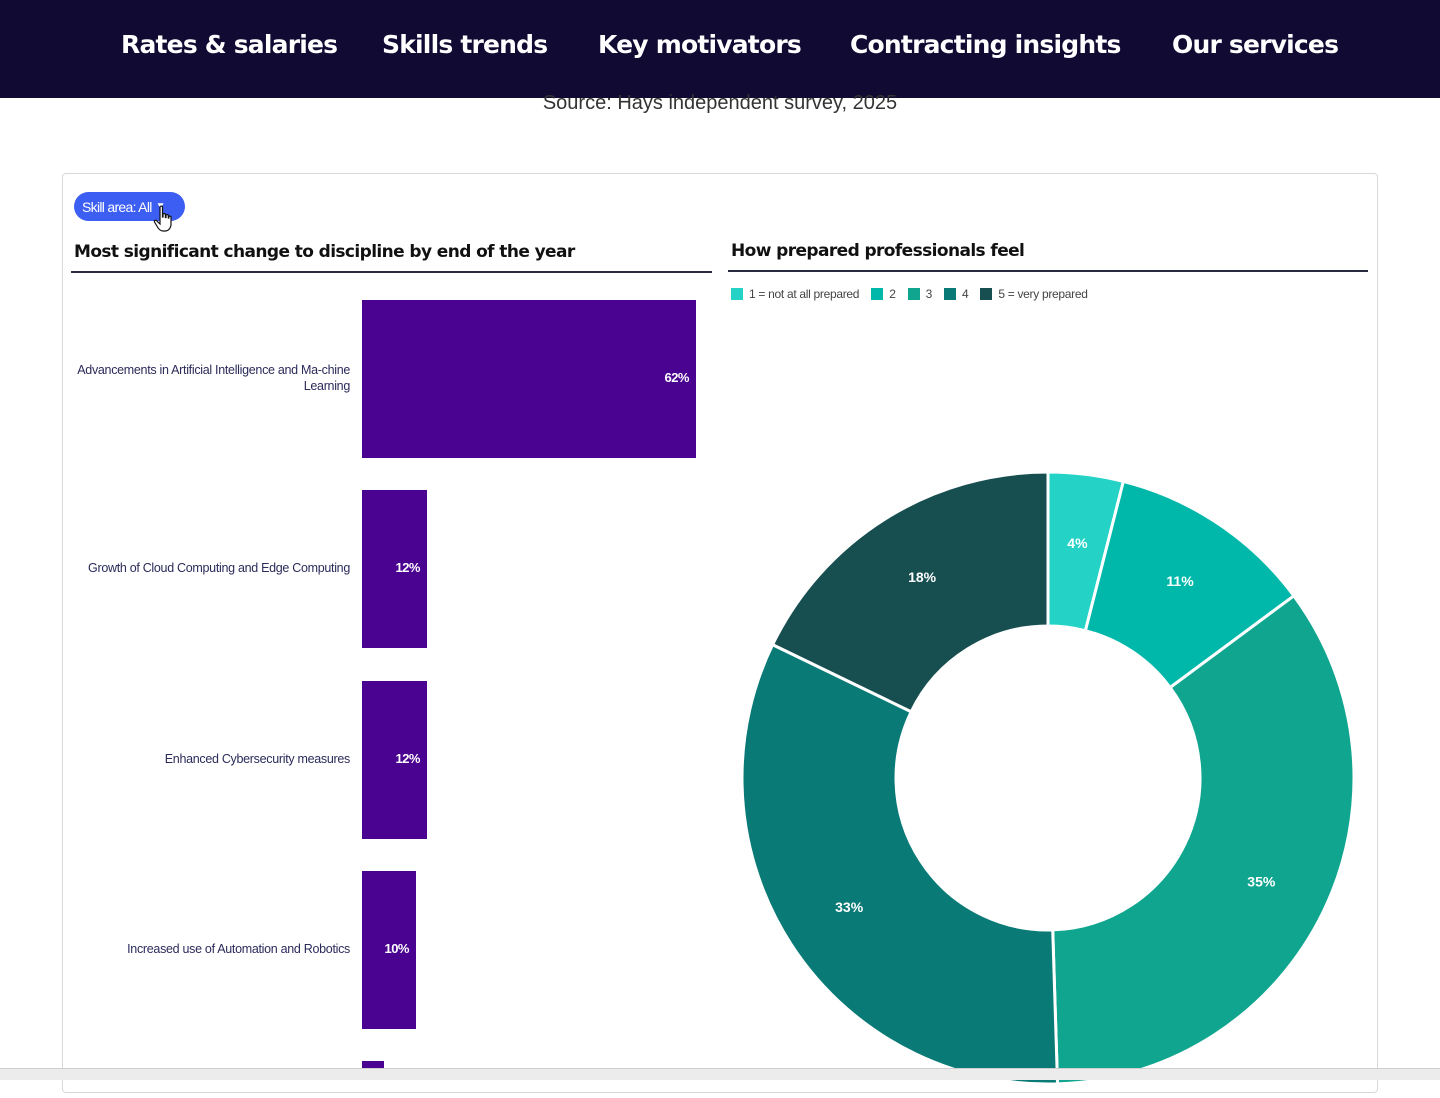 This screenshot has height=1098, width=1440. I want to click on legend-item: 2, so click(883, 294).